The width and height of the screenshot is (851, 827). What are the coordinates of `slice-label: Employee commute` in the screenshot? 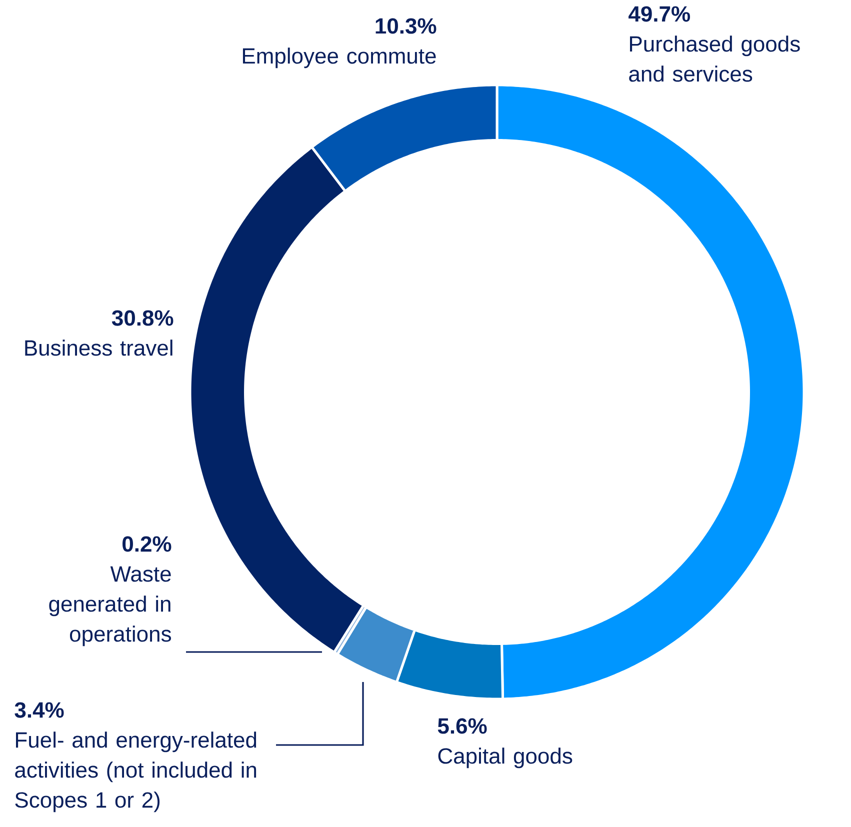 It's located at (339, 58).